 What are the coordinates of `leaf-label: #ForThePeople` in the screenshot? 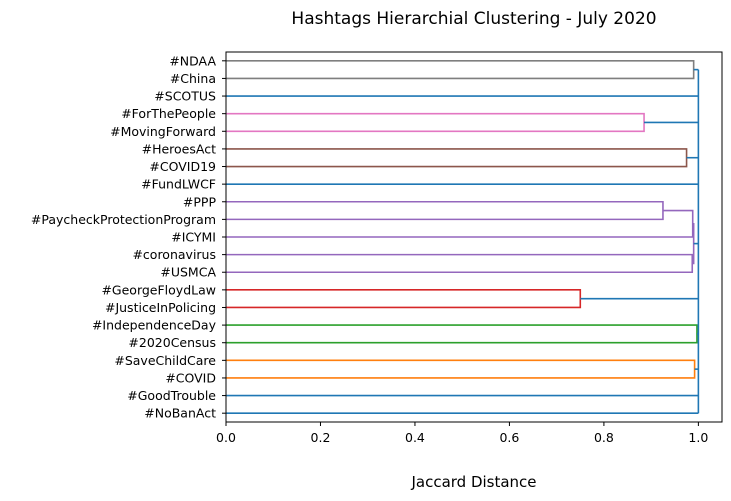 It's located at (168, 113).